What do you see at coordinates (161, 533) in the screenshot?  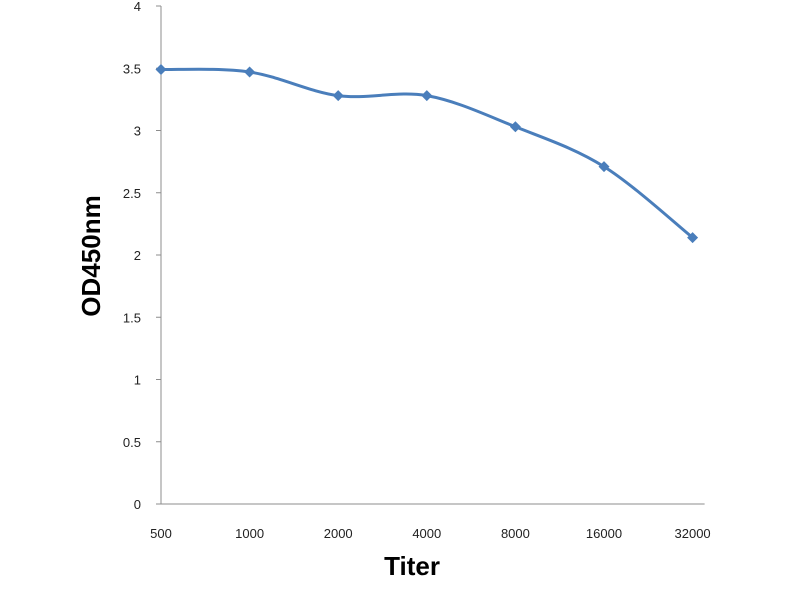 I see `x-tick-label: 500` at bounding box center [161, 533].